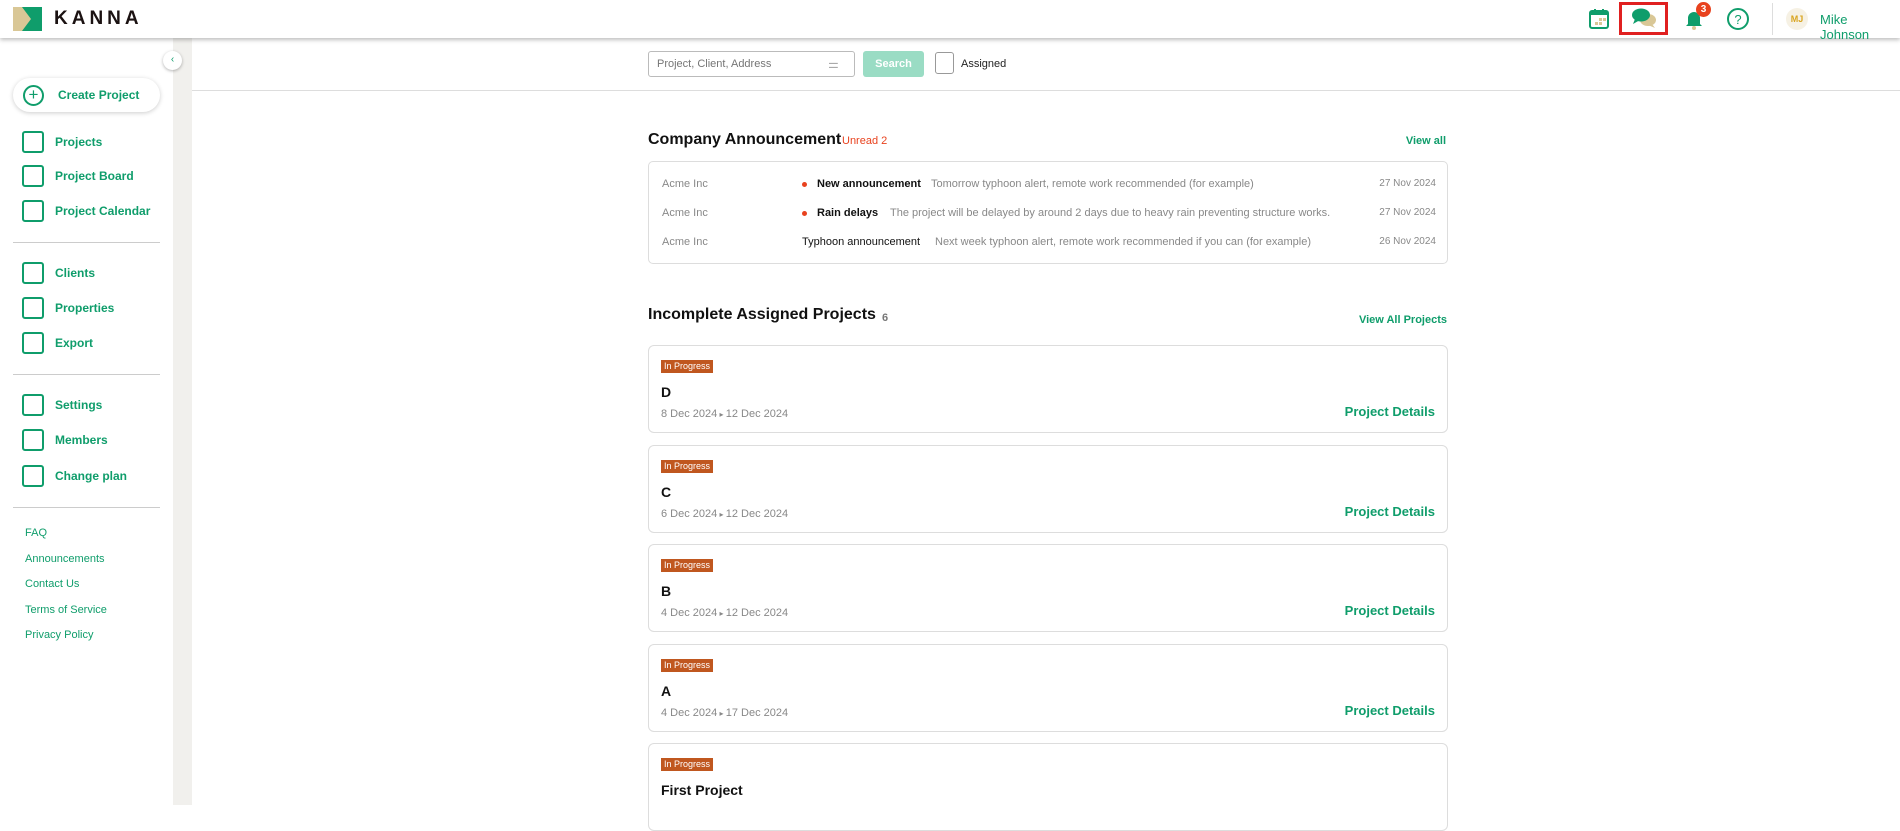  What do you see at coordinates (865, 141) in the screenshot?
I see `unread-count: Unread 2` at bounding box center [865, 141].